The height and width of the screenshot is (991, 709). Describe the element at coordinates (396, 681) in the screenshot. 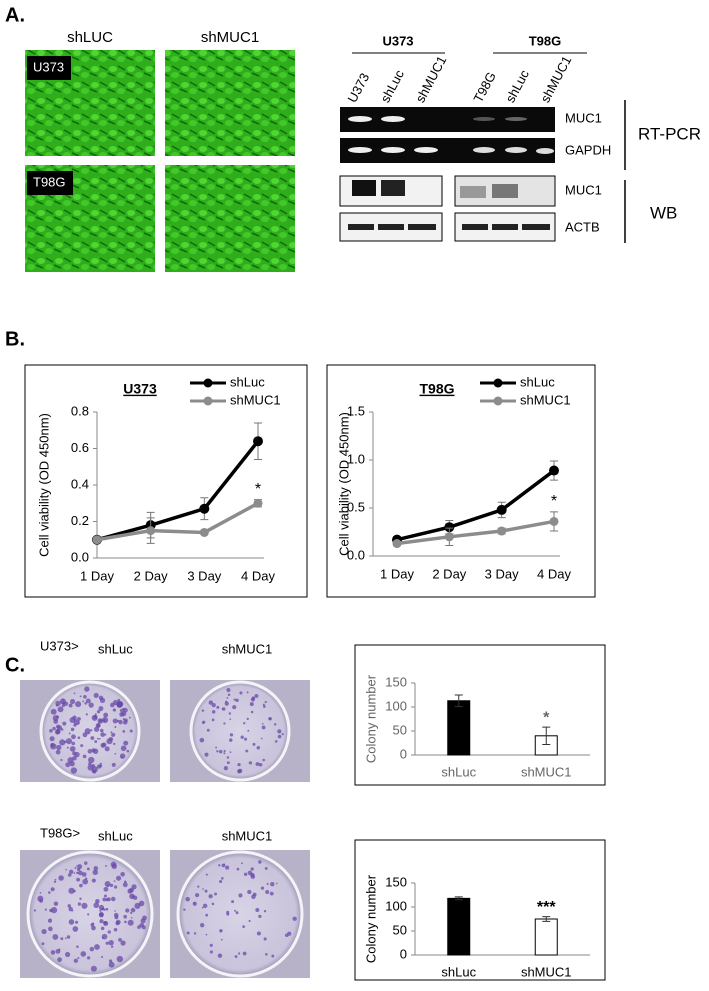

I see `y-tick-label: 150` at that location.